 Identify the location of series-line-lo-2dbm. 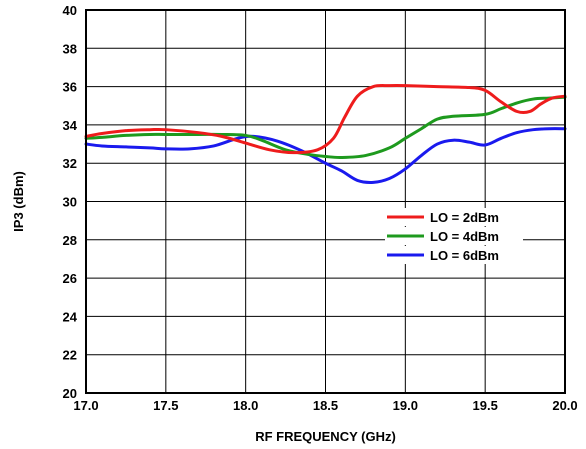
(325, 119).